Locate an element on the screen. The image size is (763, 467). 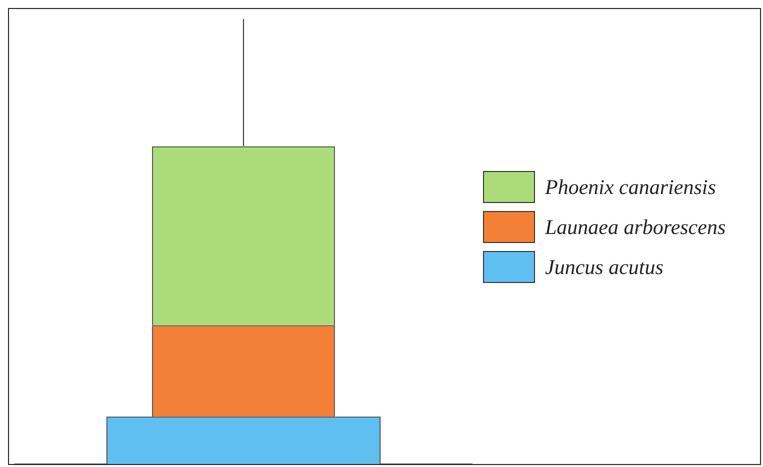
legend-label: Juncus acutus is located at coordinates (604, 267).